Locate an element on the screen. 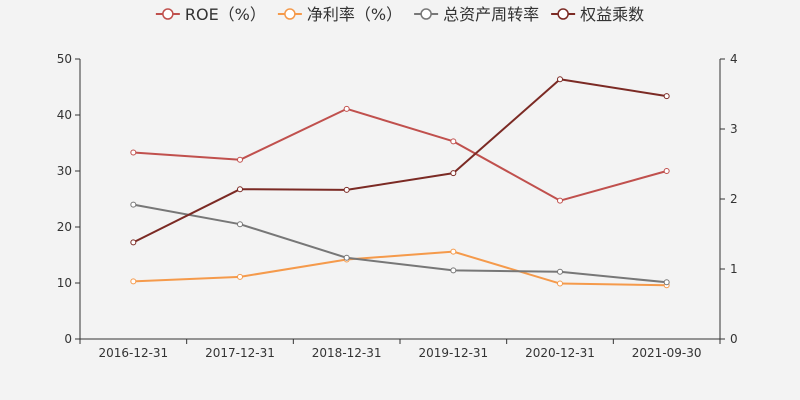 The image size is (800, 400). x-axis-tick-label: 2017-12-31 is located at coordinates (240, 353).